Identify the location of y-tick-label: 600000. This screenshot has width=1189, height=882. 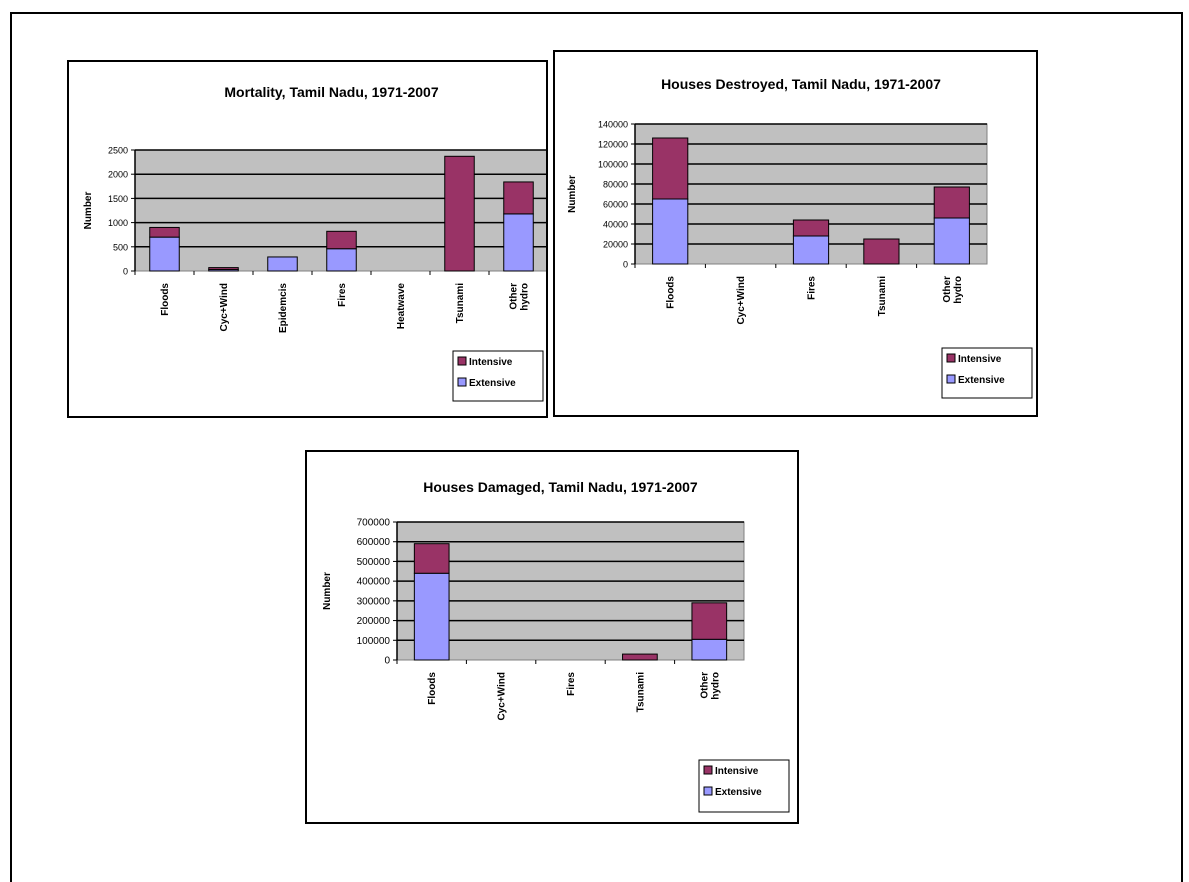
(374, 542).